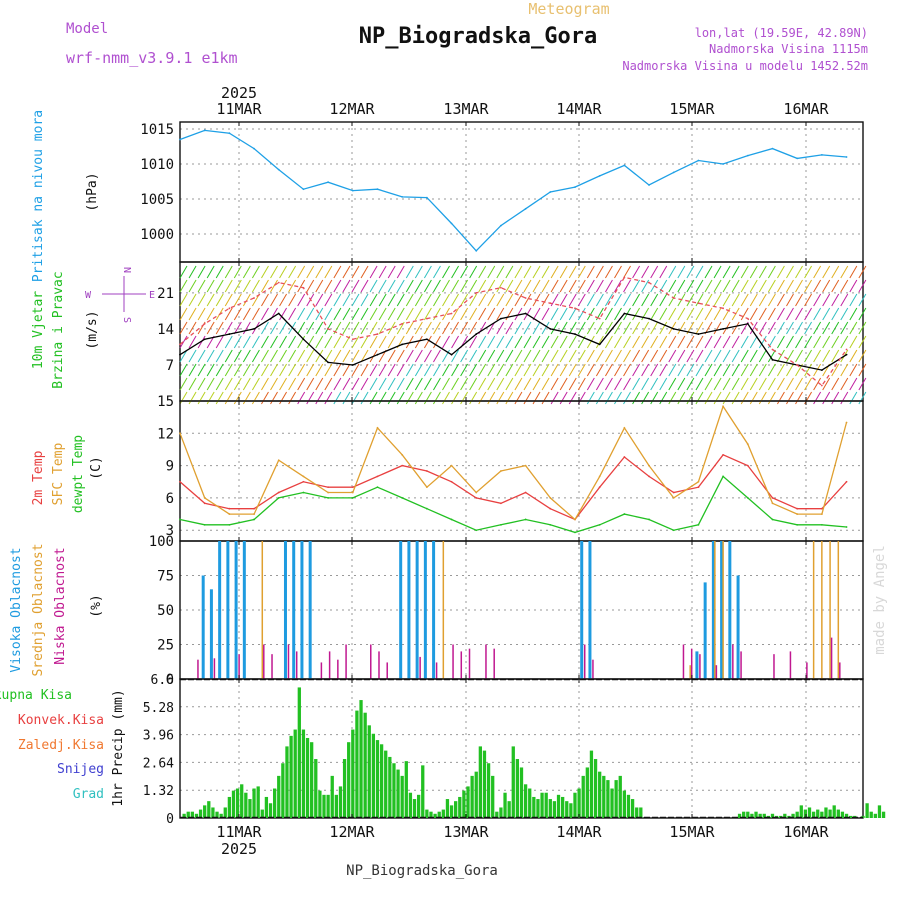  Describe the element at coordinates (521, 192) in the screenshot. I see `panel-frame` at that location.